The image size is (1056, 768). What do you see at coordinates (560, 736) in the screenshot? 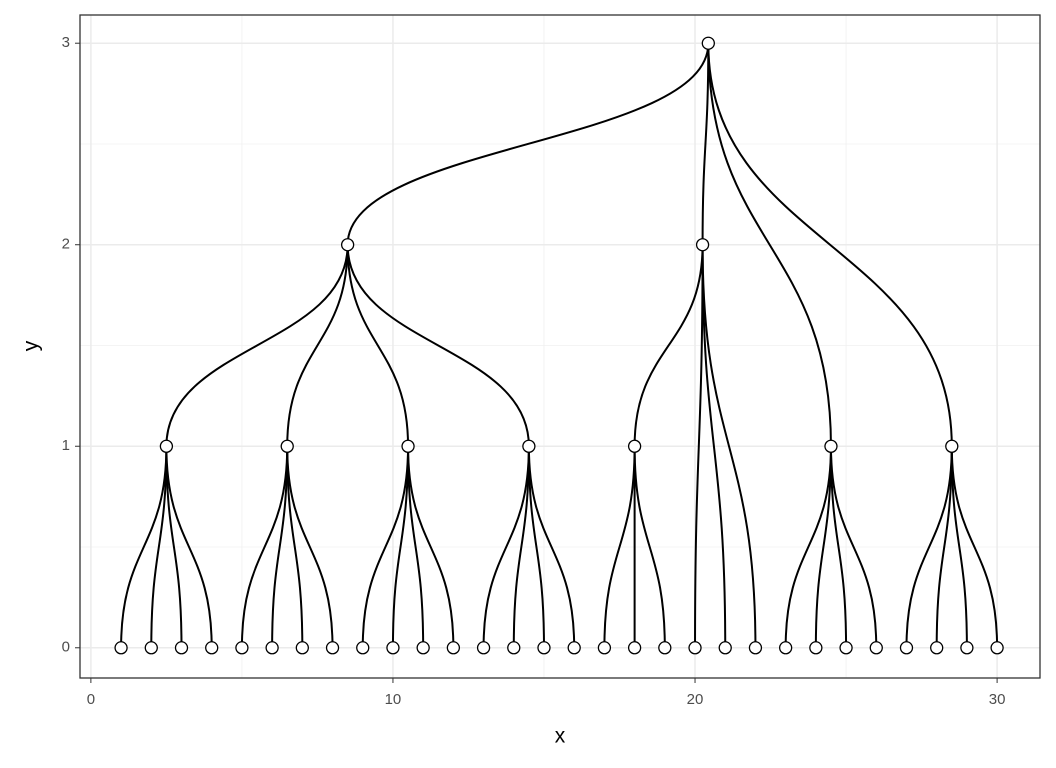
I see `x-axis-title: x` at bounding box center [560, 736].